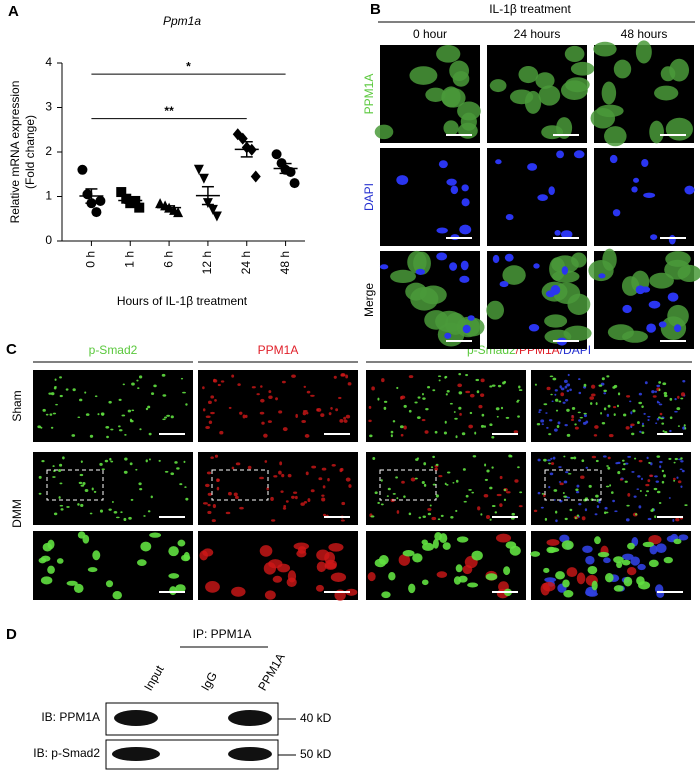 This screenshot has height=772, width=700. What do you see at coordinates (48, 62) in the screenshot?
I see `y-tick-label: 4` at bounding box center [48, 62].